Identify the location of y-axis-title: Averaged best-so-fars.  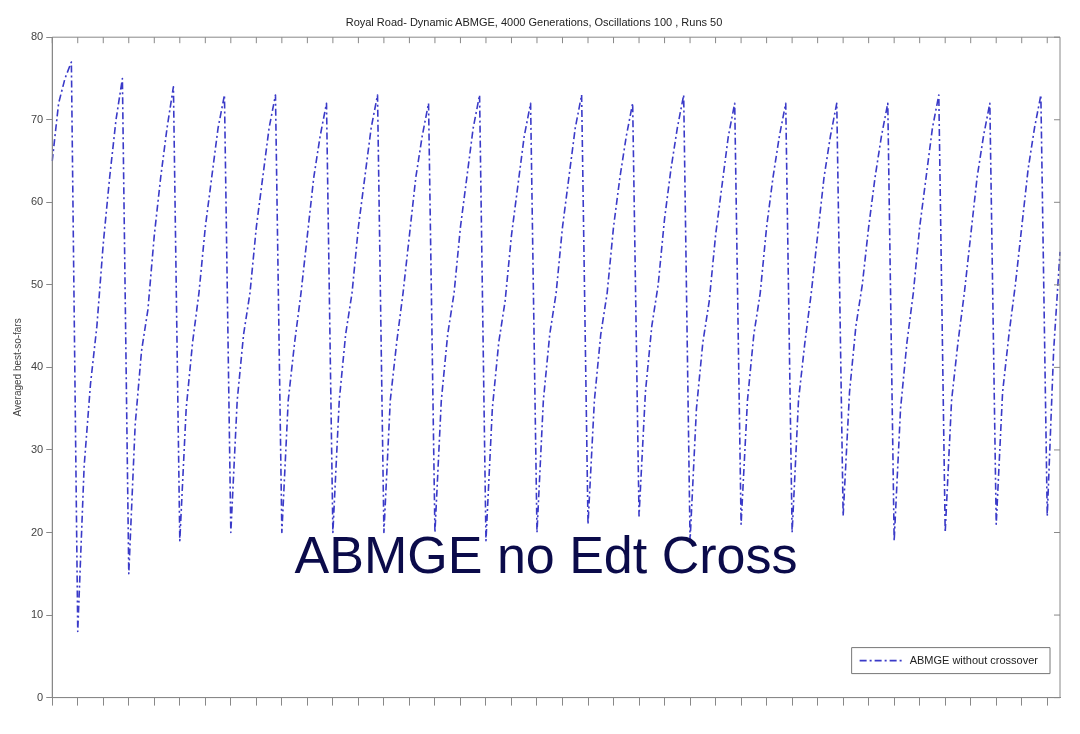
(17, 367).